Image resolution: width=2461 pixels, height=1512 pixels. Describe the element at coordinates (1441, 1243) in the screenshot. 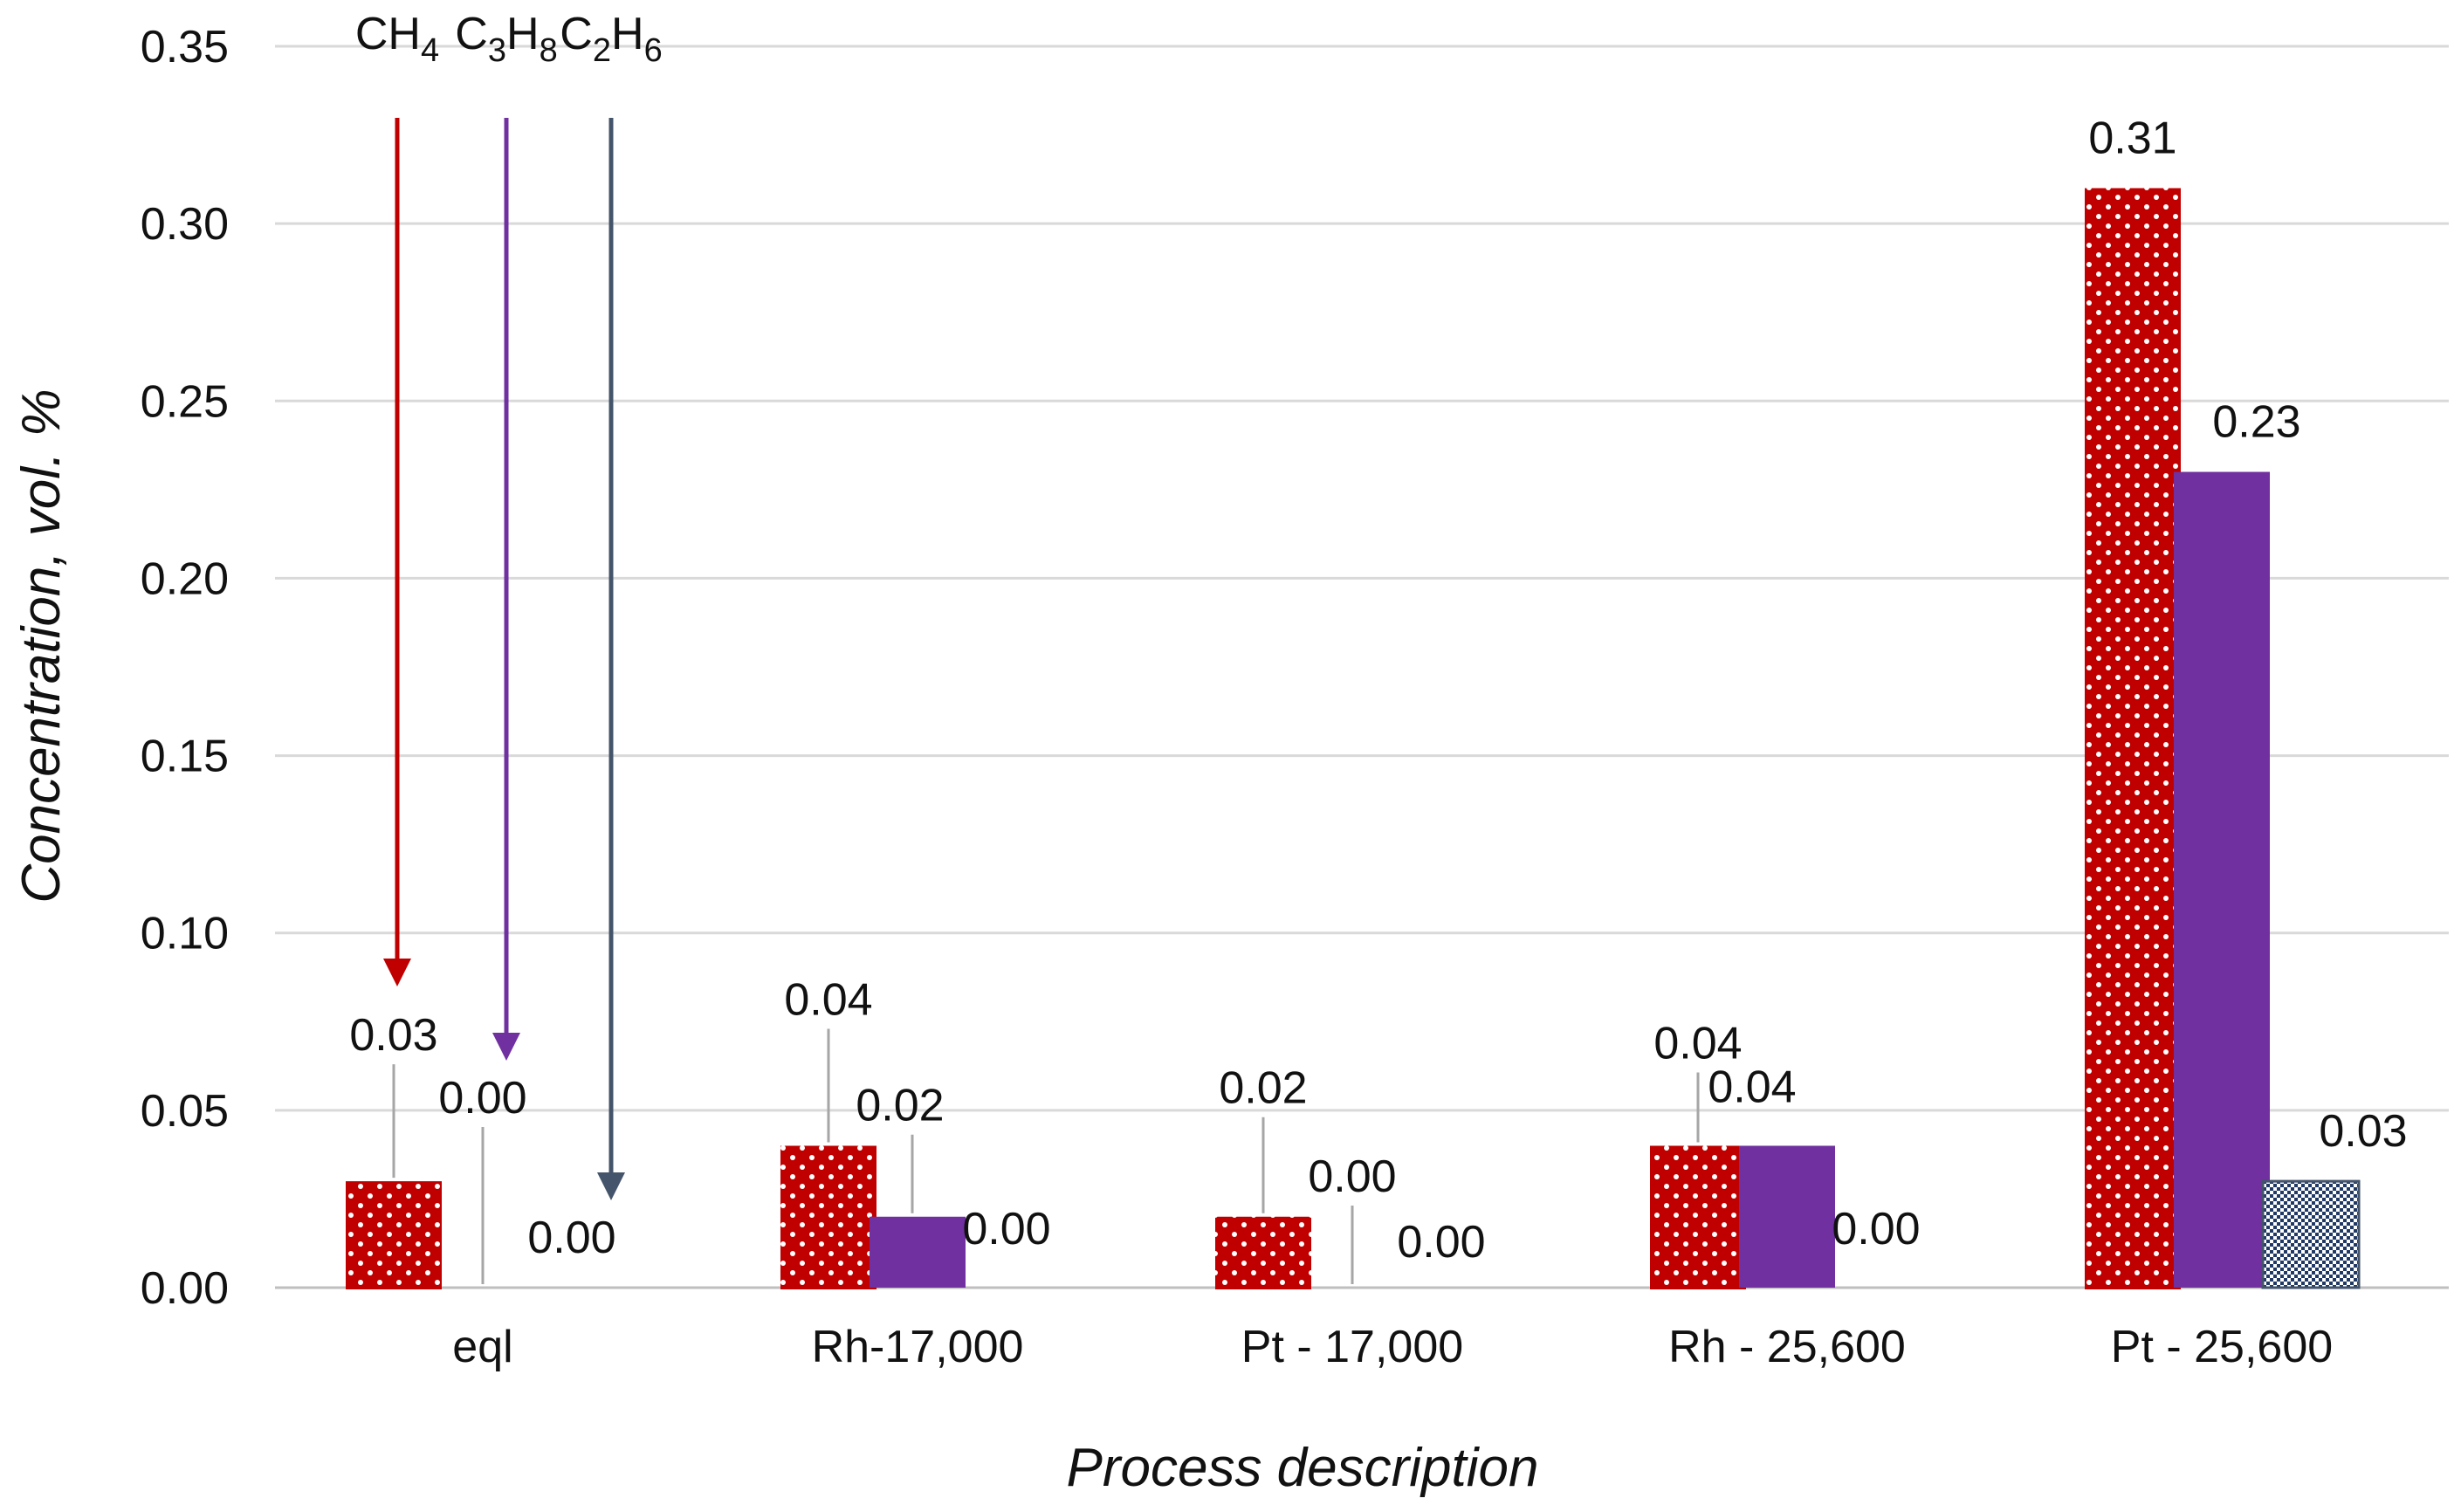

I see `value-label-c2h6-2: 0.00` at that location.